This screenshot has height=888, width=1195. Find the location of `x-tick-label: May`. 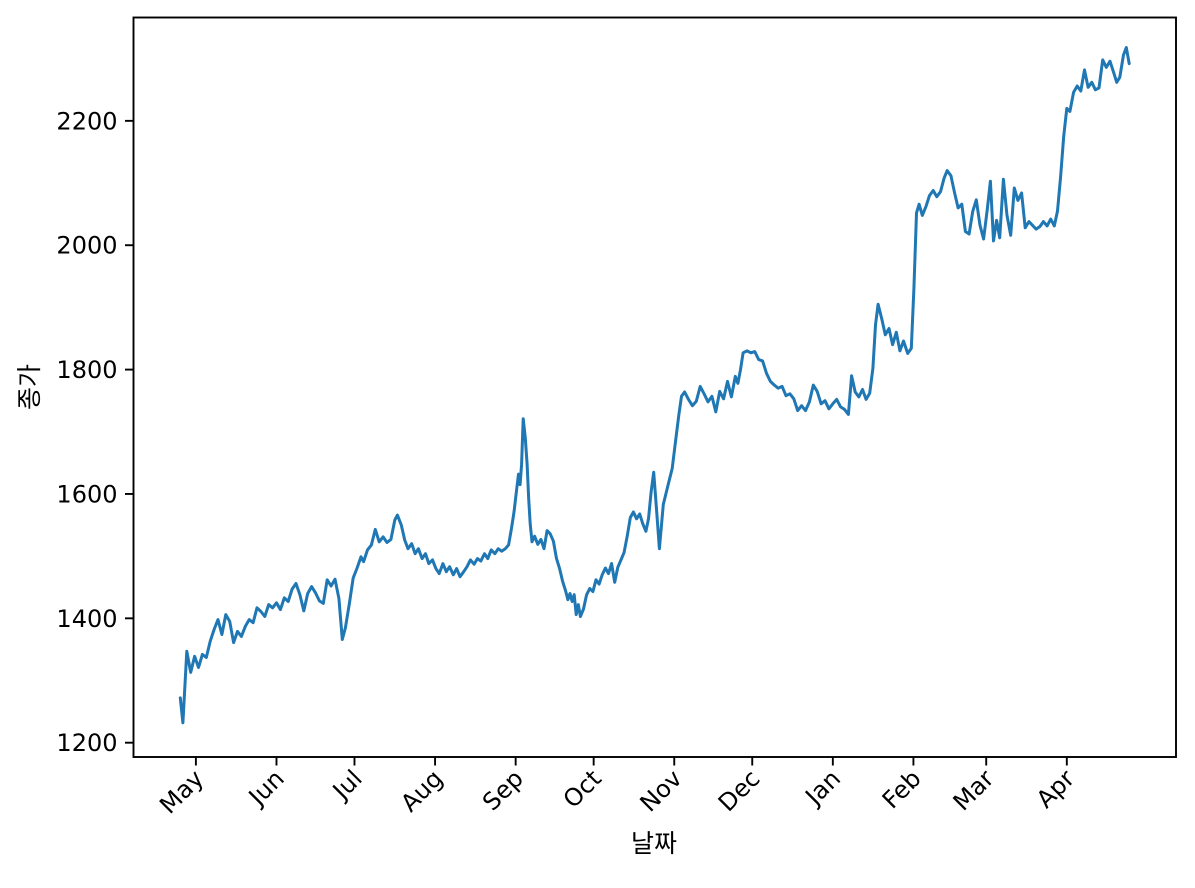

x-tick-label: May is located at coordinates (181, 791).